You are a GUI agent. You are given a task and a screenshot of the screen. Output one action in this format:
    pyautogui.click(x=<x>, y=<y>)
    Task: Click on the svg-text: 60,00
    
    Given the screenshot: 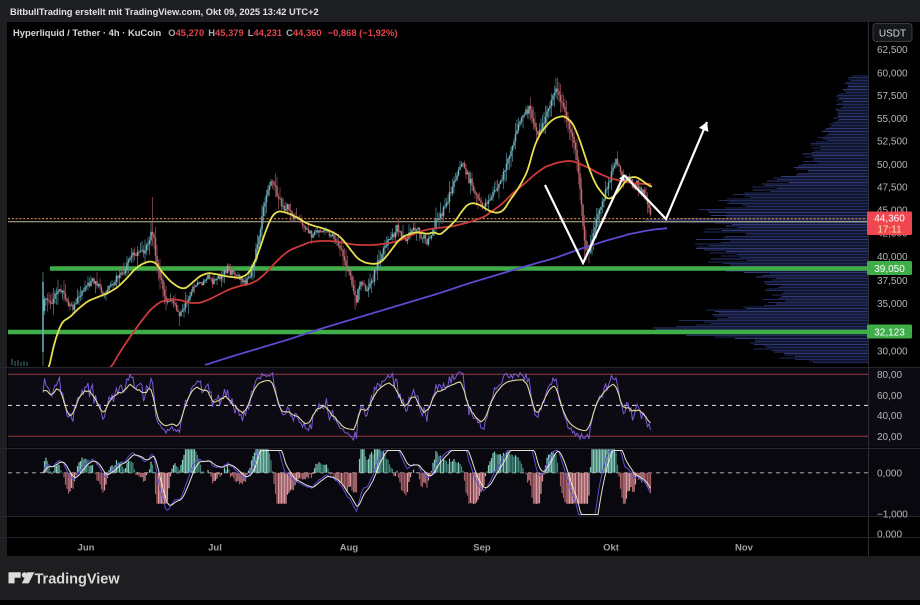 What is the action you would take?
    pyautogui.click(x=889, y=396)
    